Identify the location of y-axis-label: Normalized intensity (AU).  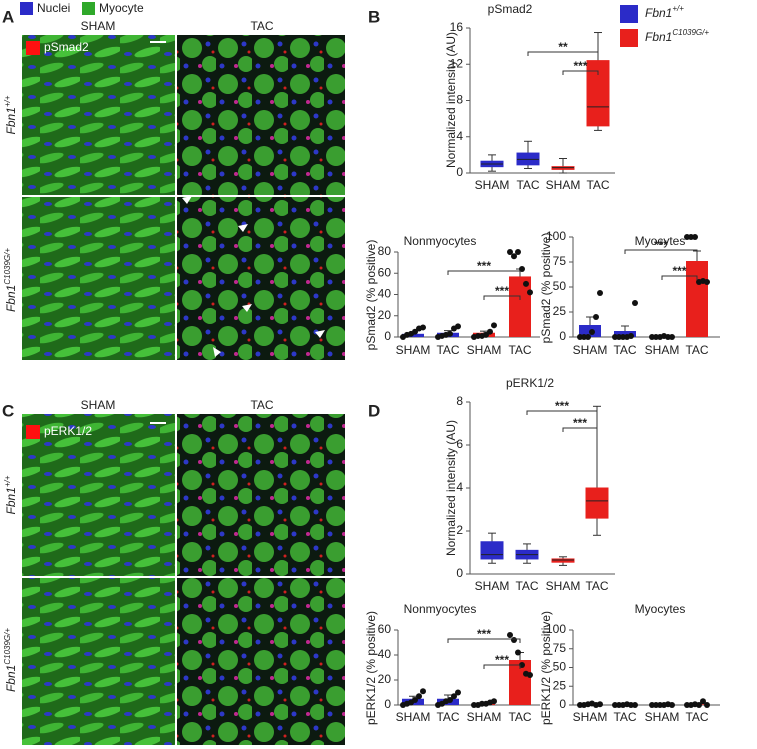
(451, 488).